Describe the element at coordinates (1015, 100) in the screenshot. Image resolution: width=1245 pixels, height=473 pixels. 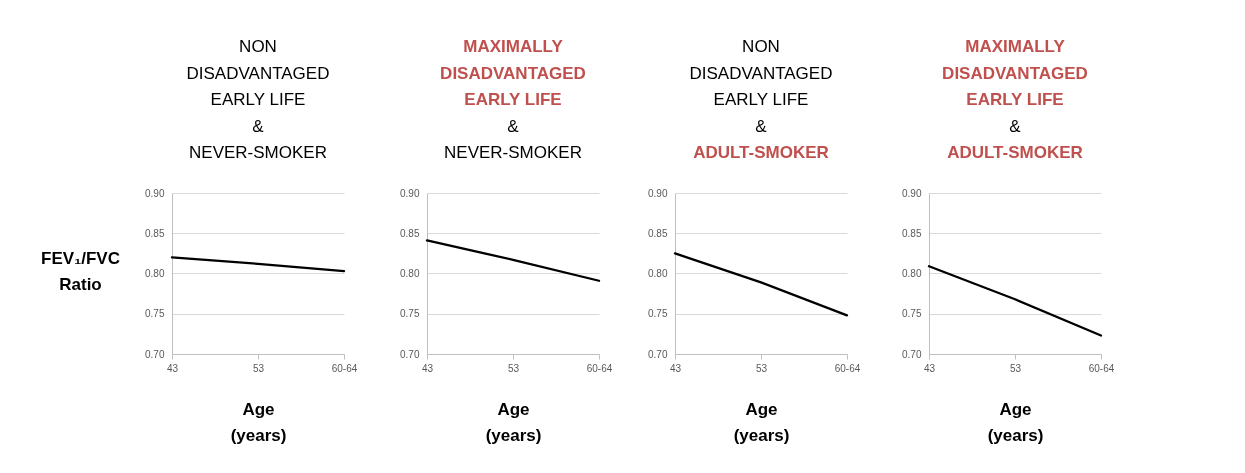
I see `chart-title: MAXIMALLY DISADVANTAGED EARLY LIFE & ADULT-SMOKER` at that location.